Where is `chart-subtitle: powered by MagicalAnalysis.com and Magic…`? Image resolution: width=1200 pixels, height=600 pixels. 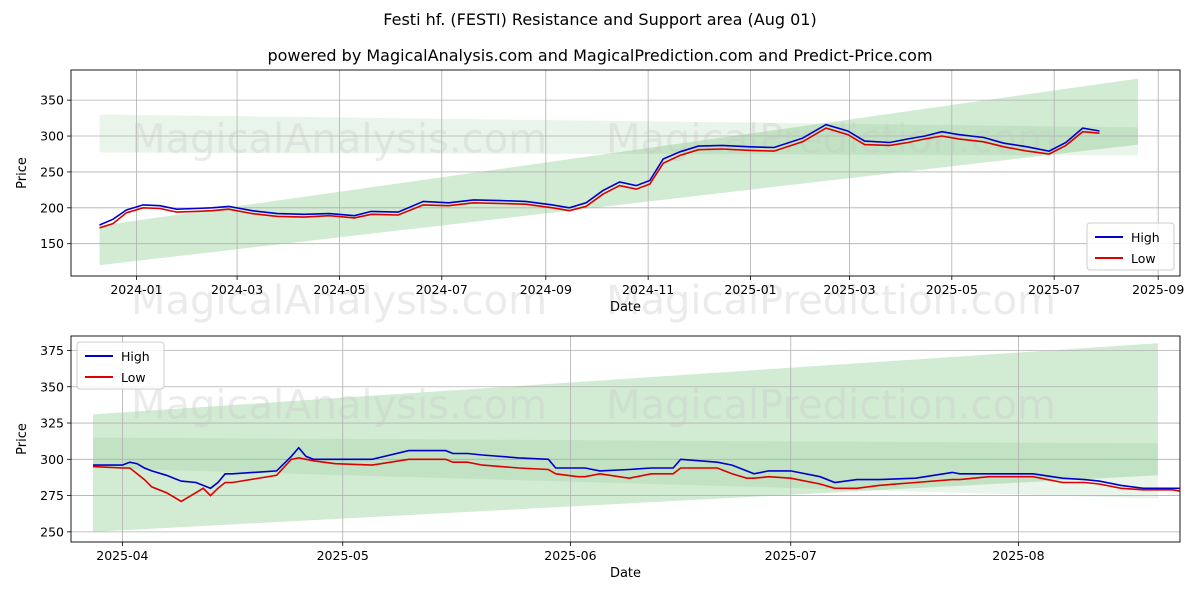
chart-subtitle: powered by MagicalAnalysis.com and Magic… is located at coordinates (600, 55).